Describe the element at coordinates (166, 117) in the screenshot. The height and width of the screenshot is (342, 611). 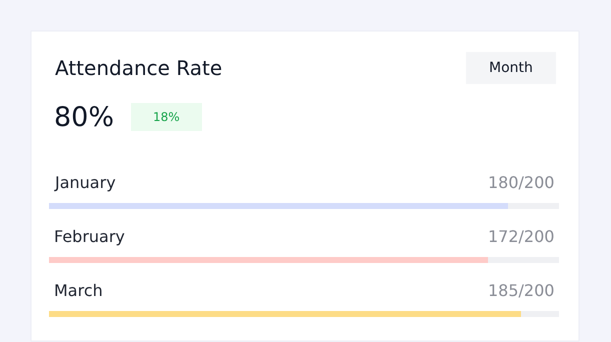
I see `text: 18%` at that location.